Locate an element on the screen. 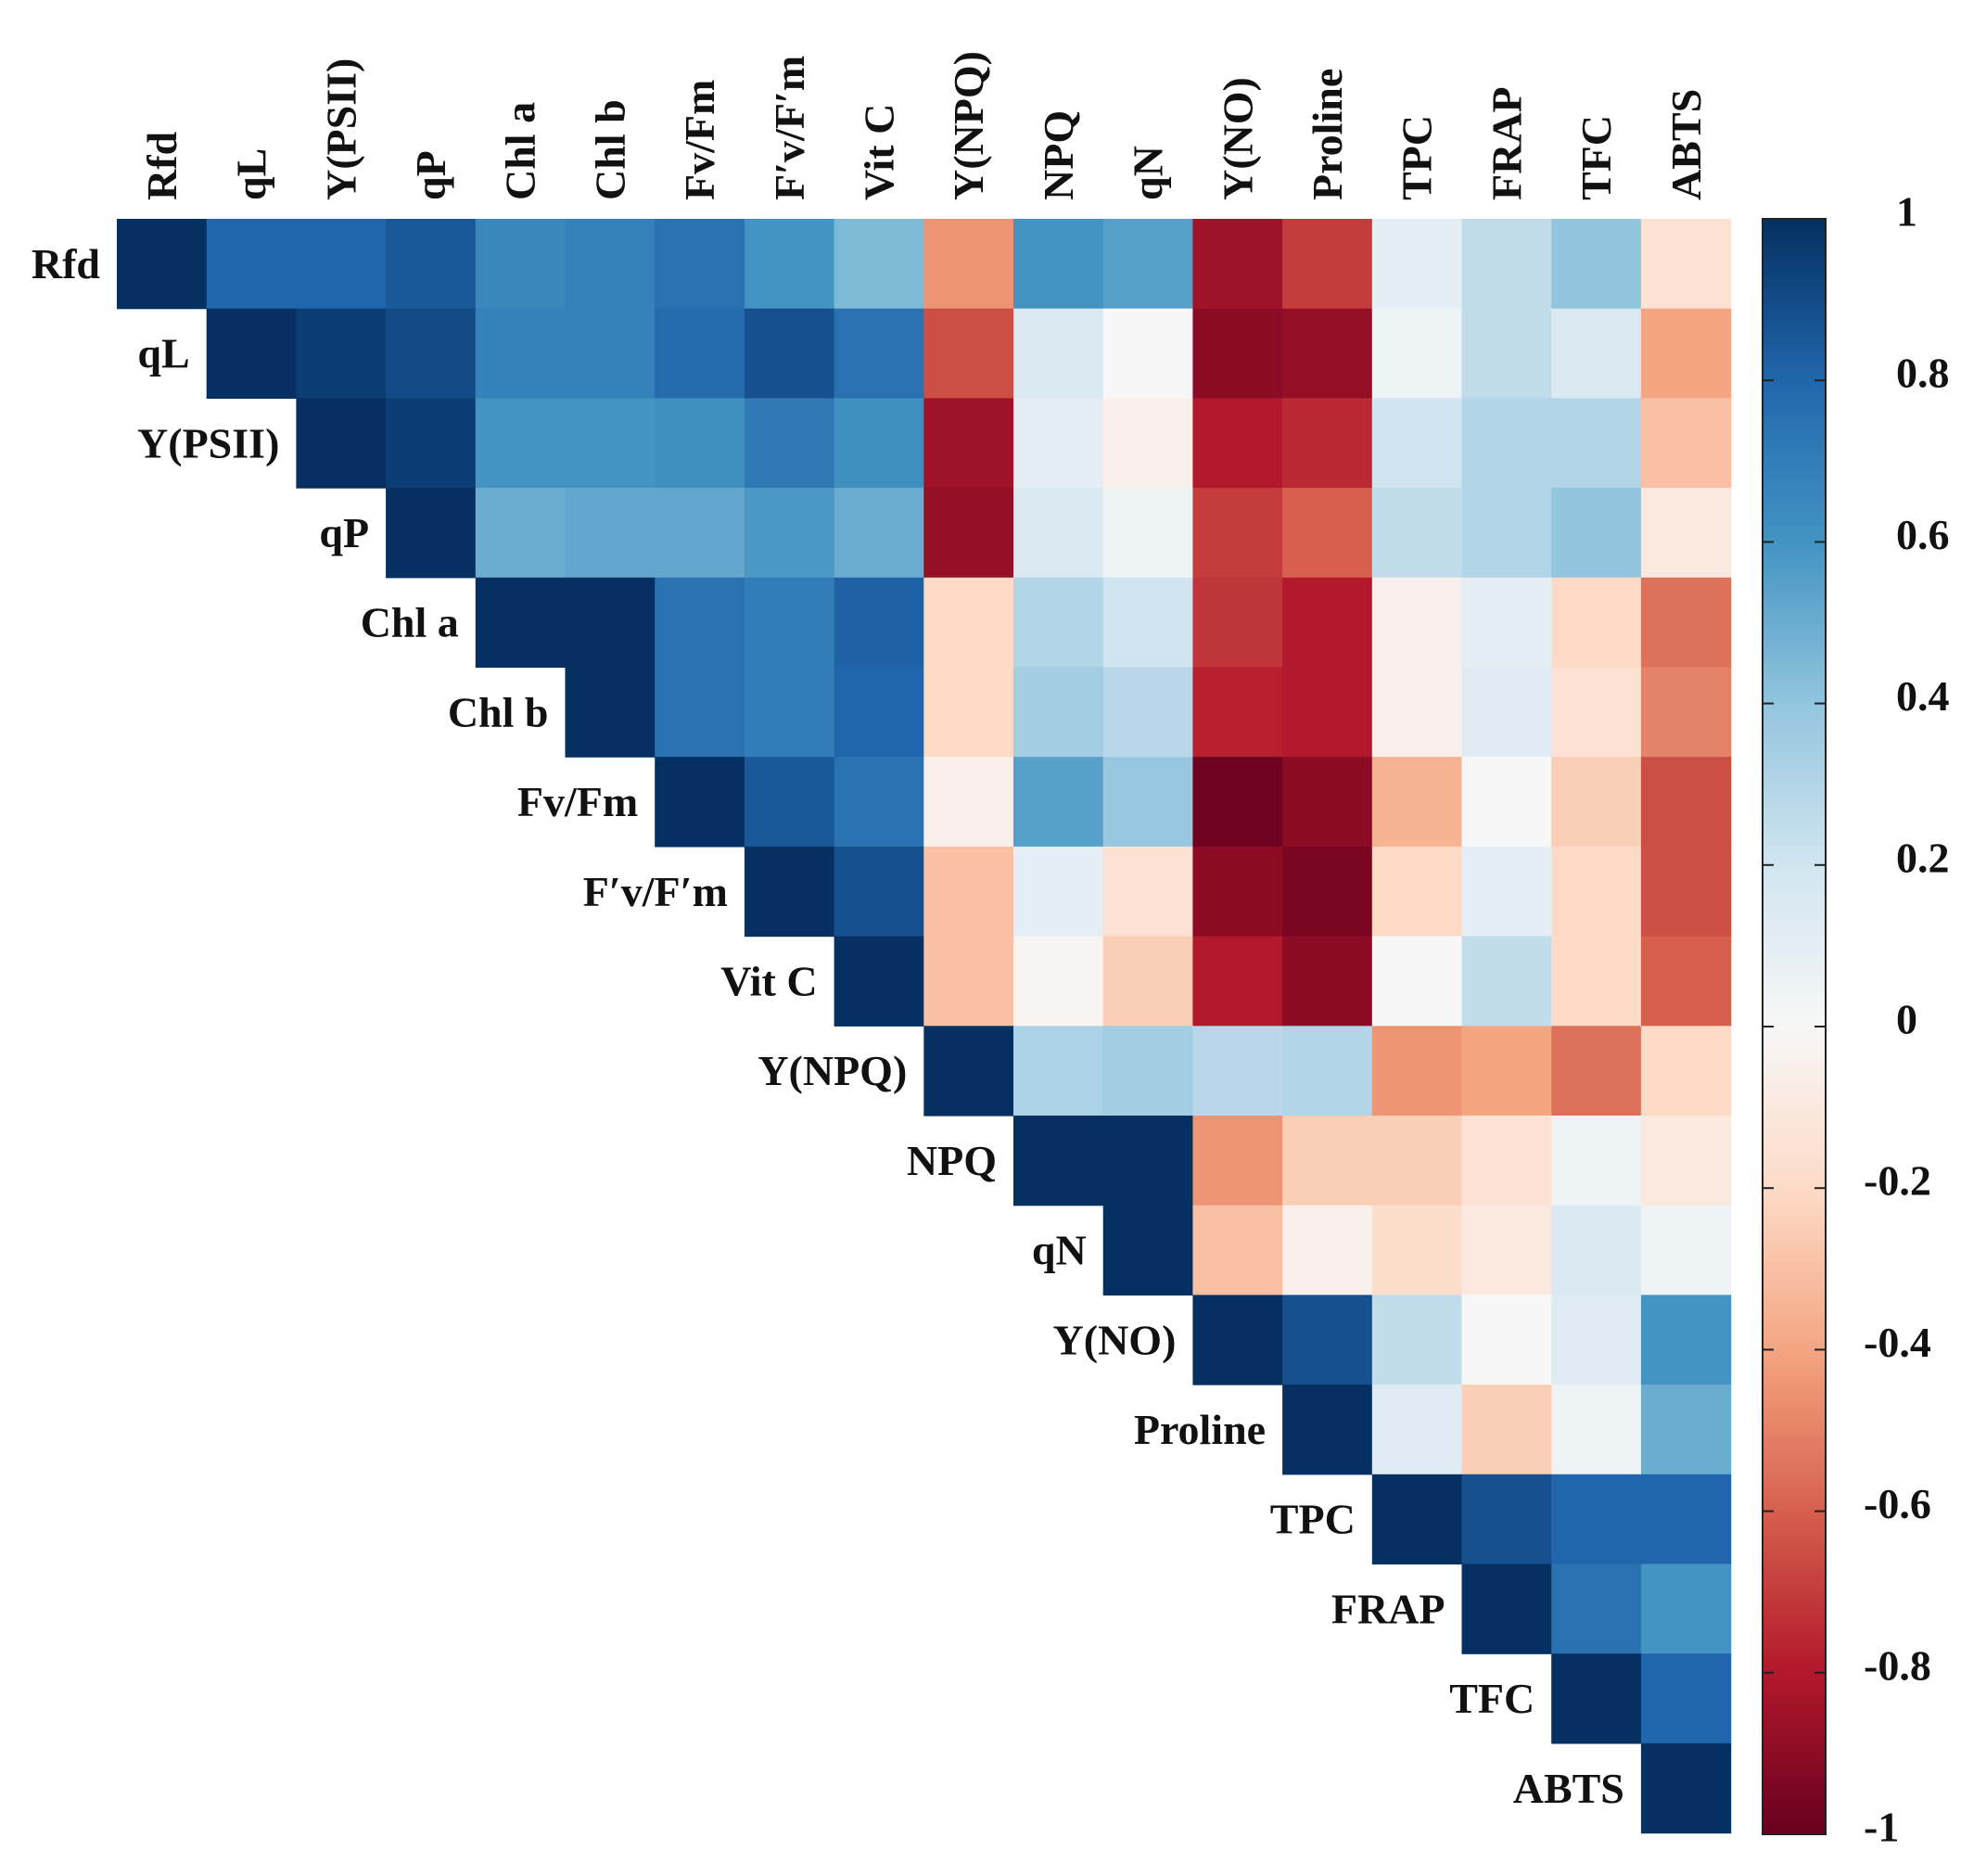 The height and width of the screenshot is (1876, 1961). heatmap-cell-fprimev-fprimem-y-no is located at coordinates (1237, 892).